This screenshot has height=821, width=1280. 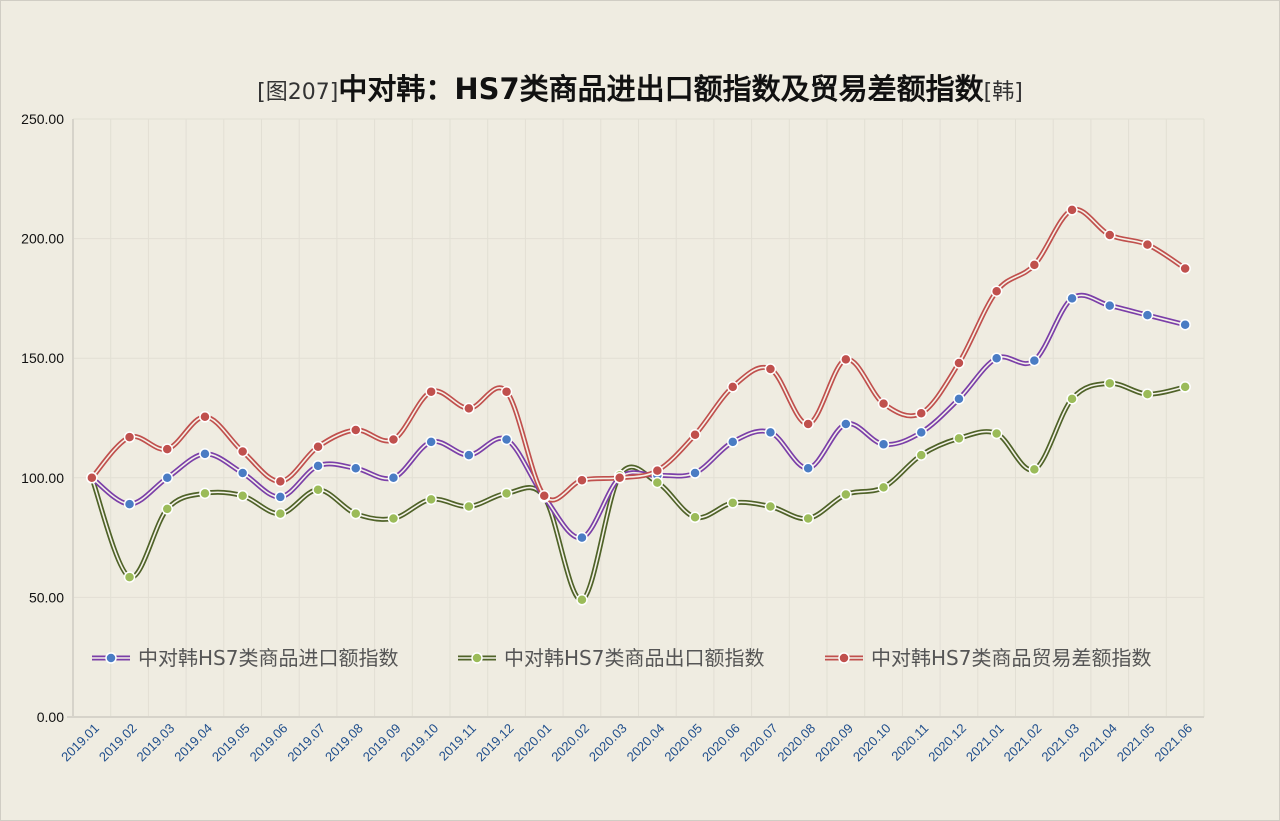 What do you see at coordinates (608, 743) in the screenshot?
I see `x-tick-label: 2020.03` at bounding box center [608, 743].